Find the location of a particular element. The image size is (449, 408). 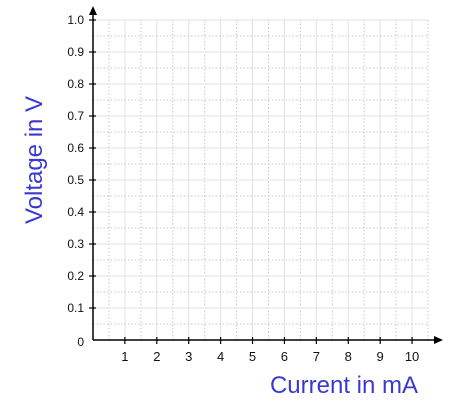

x-tick-label: 9 is located at coordinates (380, 356).